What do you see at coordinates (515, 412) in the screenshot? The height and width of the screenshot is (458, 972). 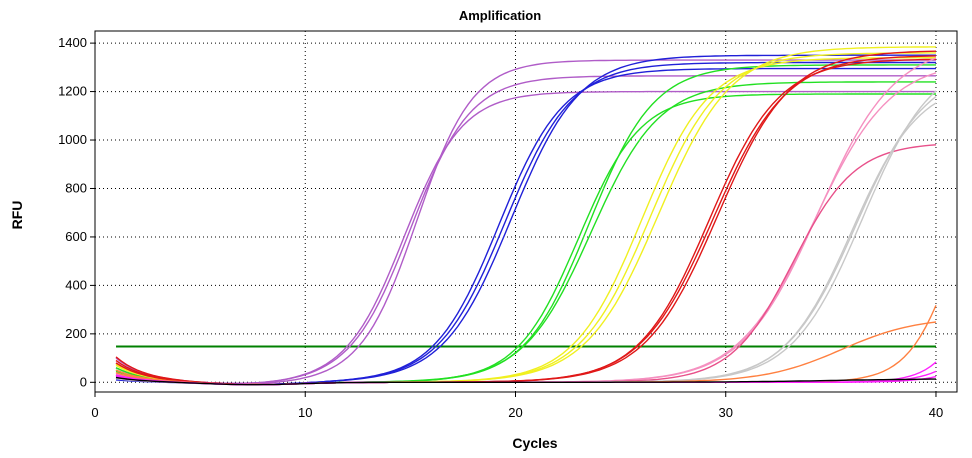 I see `x-tick-label: 20` at bounding box center [515, 412].